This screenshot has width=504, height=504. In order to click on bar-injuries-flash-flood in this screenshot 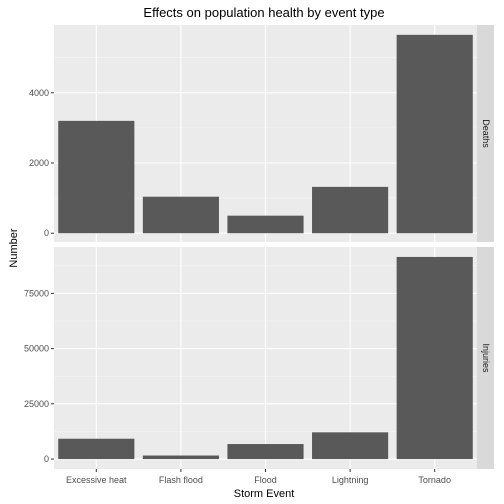, I will do `click(180, 457)`.